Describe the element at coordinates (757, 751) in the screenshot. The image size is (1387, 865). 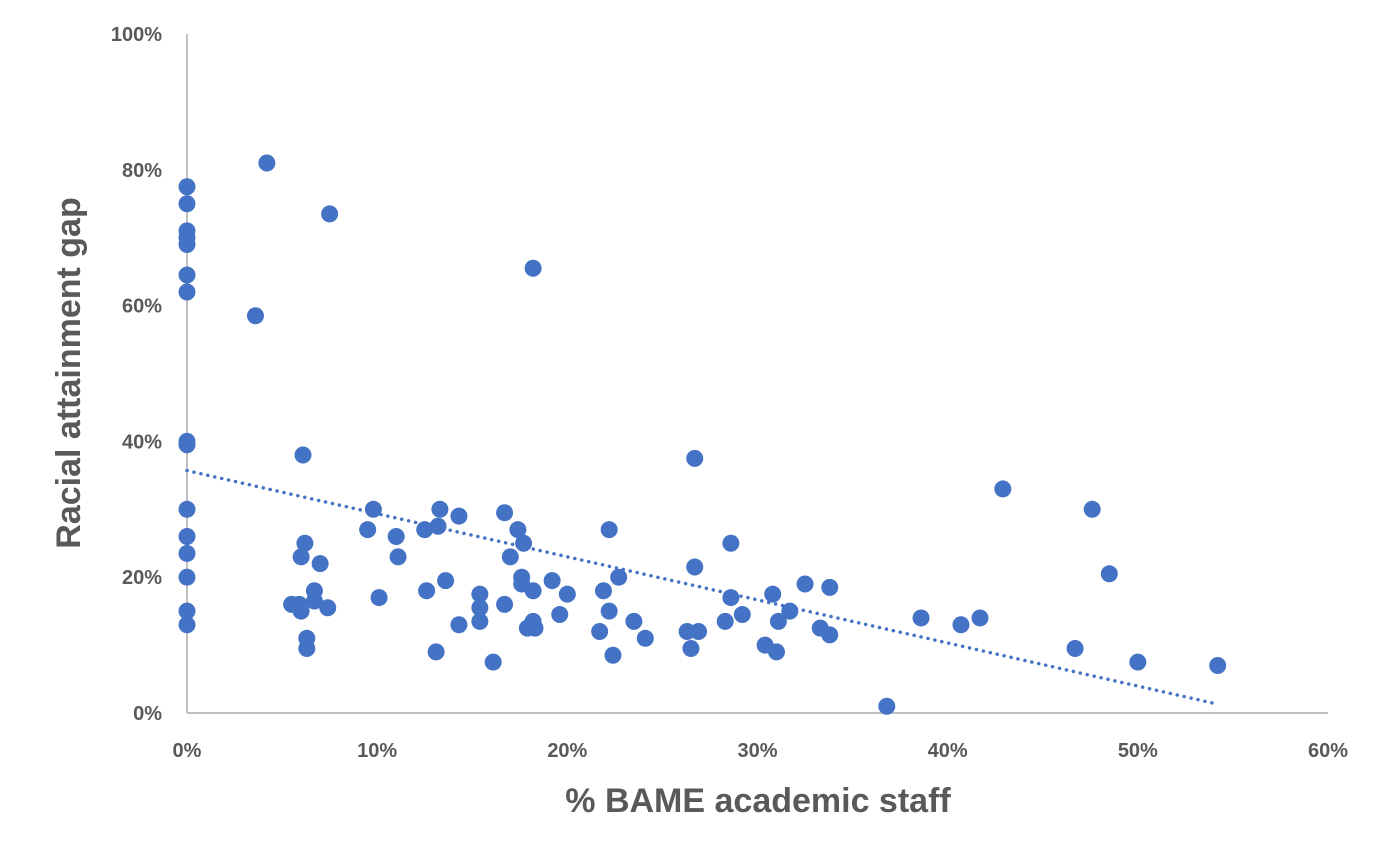
I see `x-tick-label: 30%` at that location.